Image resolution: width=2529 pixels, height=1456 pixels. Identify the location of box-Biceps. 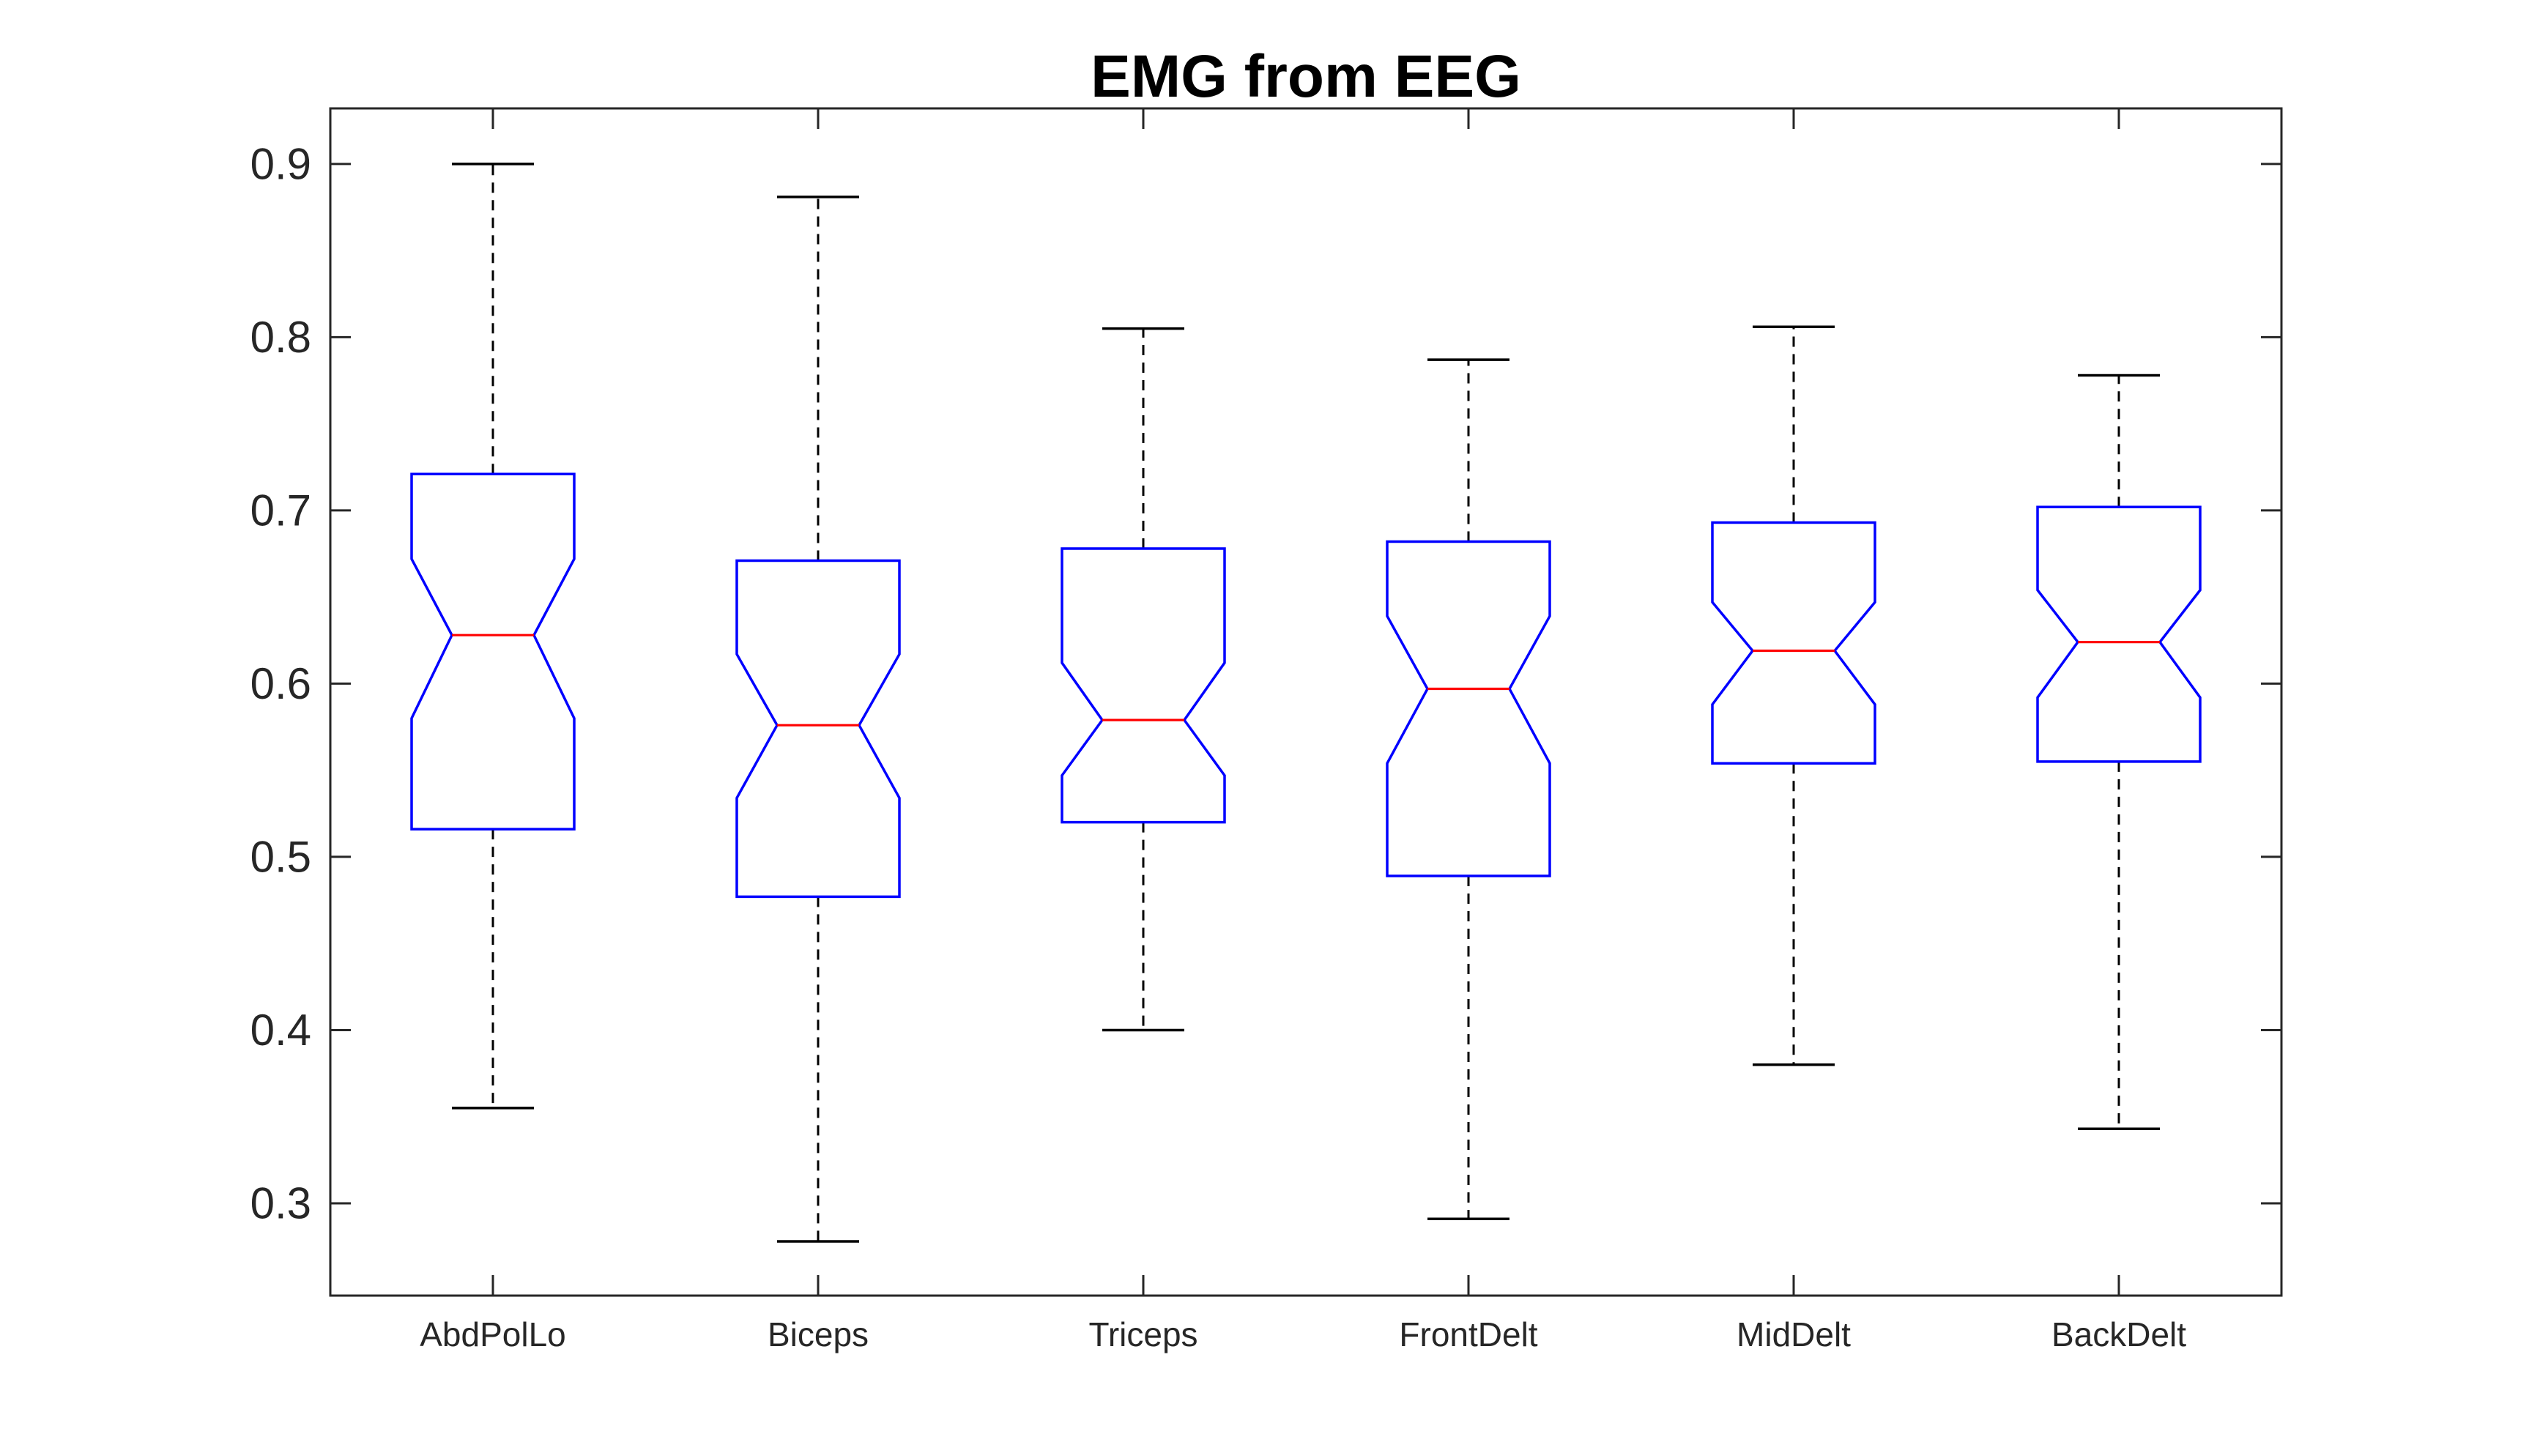
(818, 729).